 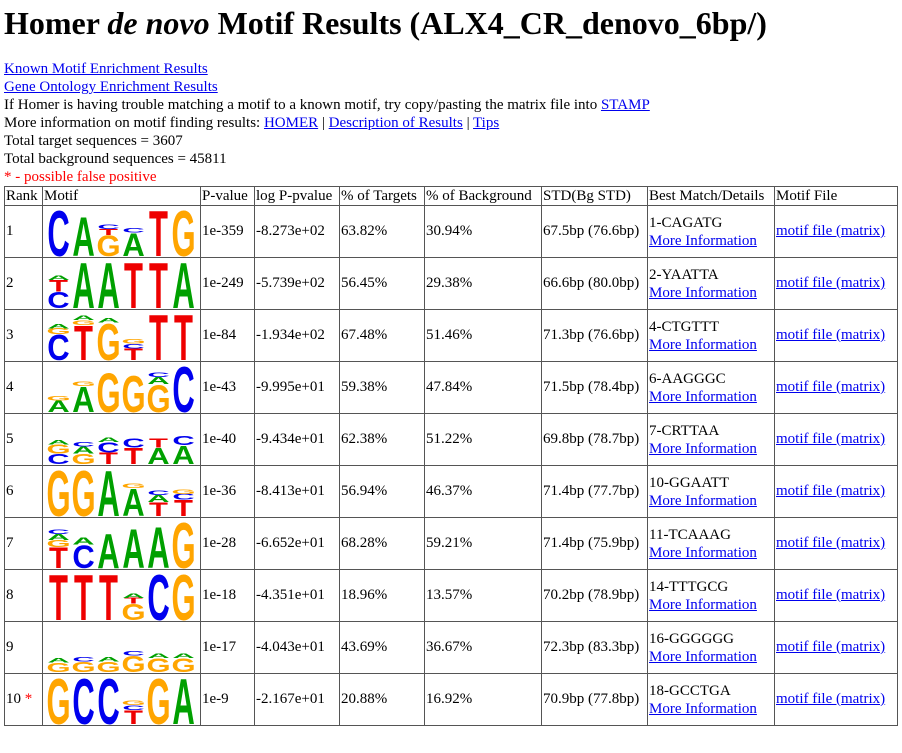 What do you see at coordinates (686, 222) in the screenshot?
I see `best-match-id: 1-CAGATG` at bounding box center [686, 222].